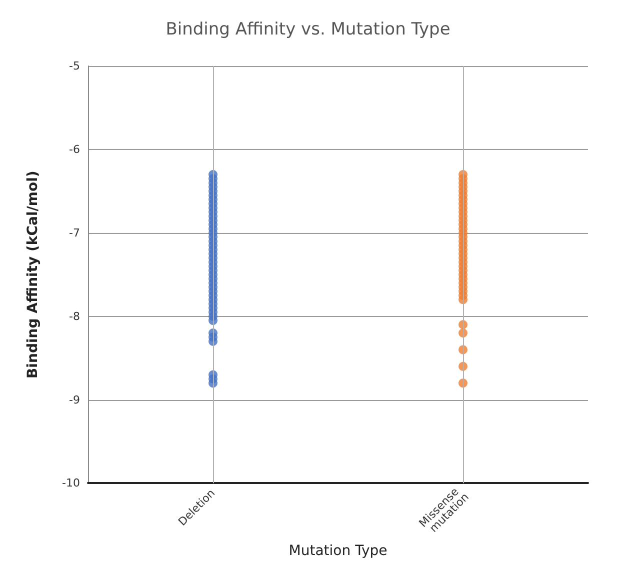 The width and height of the screenshot is (621, 577). I want to click on chart-title: Binding Affinity vs. Mutation Type, so click(308, 30).